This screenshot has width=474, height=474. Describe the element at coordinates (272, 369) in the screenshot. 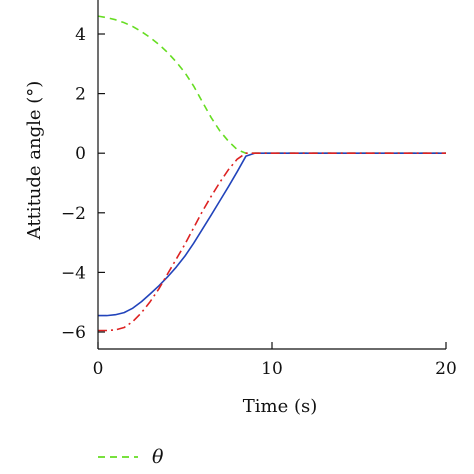

I see `x-tick-label: 10` at that location.